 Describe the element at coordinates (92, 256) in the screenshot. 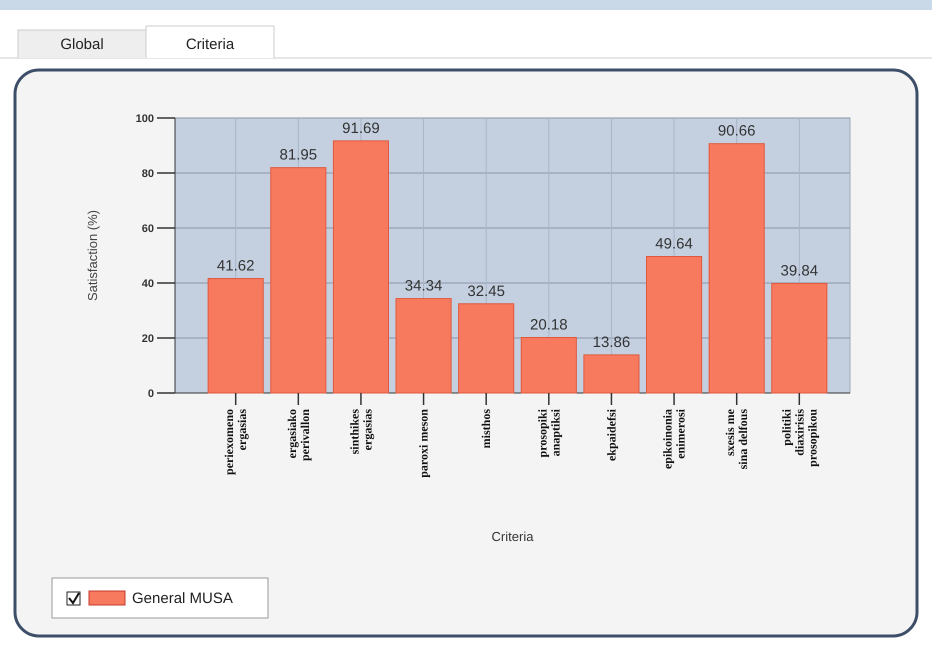

I see `y-axis-title: Satisfaction (%)` at that location.